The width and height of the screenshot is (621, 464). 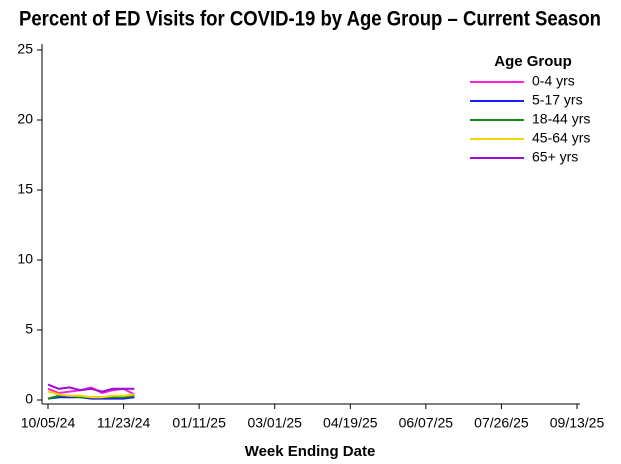 What do you see at coordinates (533, 61) in the screenshot?
I see `legend-title: Age Group` at bounding box center [533, 61].